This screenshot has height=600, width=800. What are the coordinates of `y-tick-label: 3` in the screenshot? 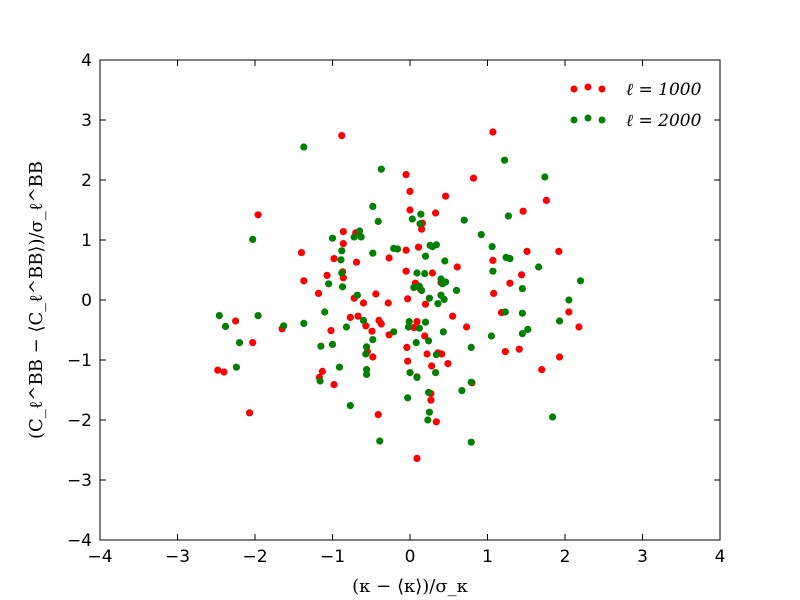 It's located at (86, 121).